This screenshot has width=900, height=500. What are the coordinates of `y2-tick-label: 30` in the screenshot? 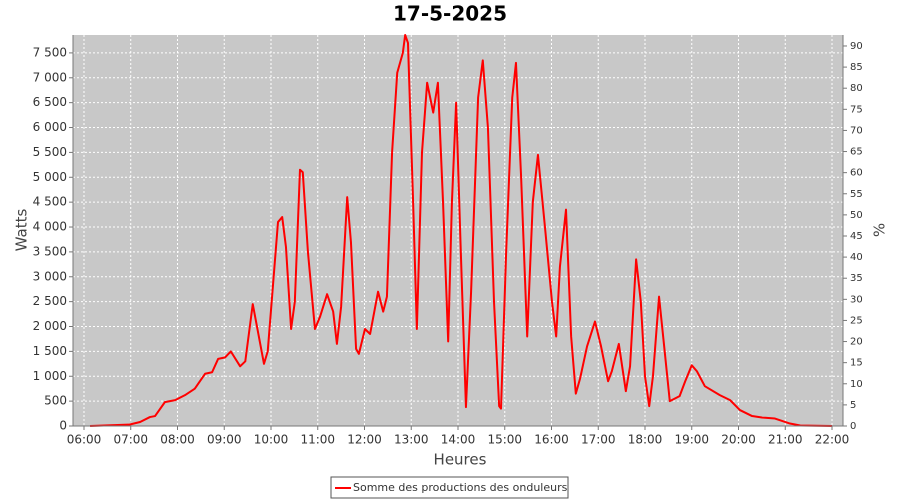 It's located at (856, 299).